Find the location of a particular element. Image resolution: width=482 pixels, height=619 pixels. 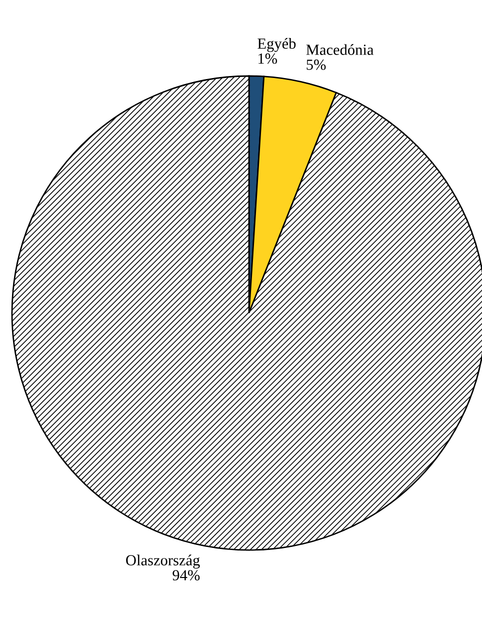

slice-label: Macedónia is located at coordinates (340, 49).